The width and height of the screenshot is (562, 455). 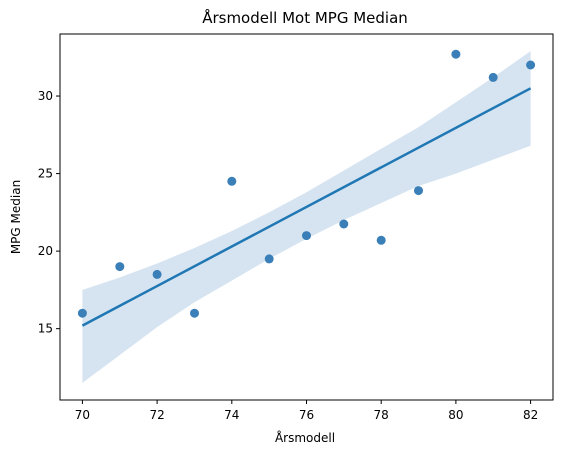 What do you see at coordinates (45, 174) in the screenshot?
I see `y-tick-label: 25` at bounding box center [45, 174].